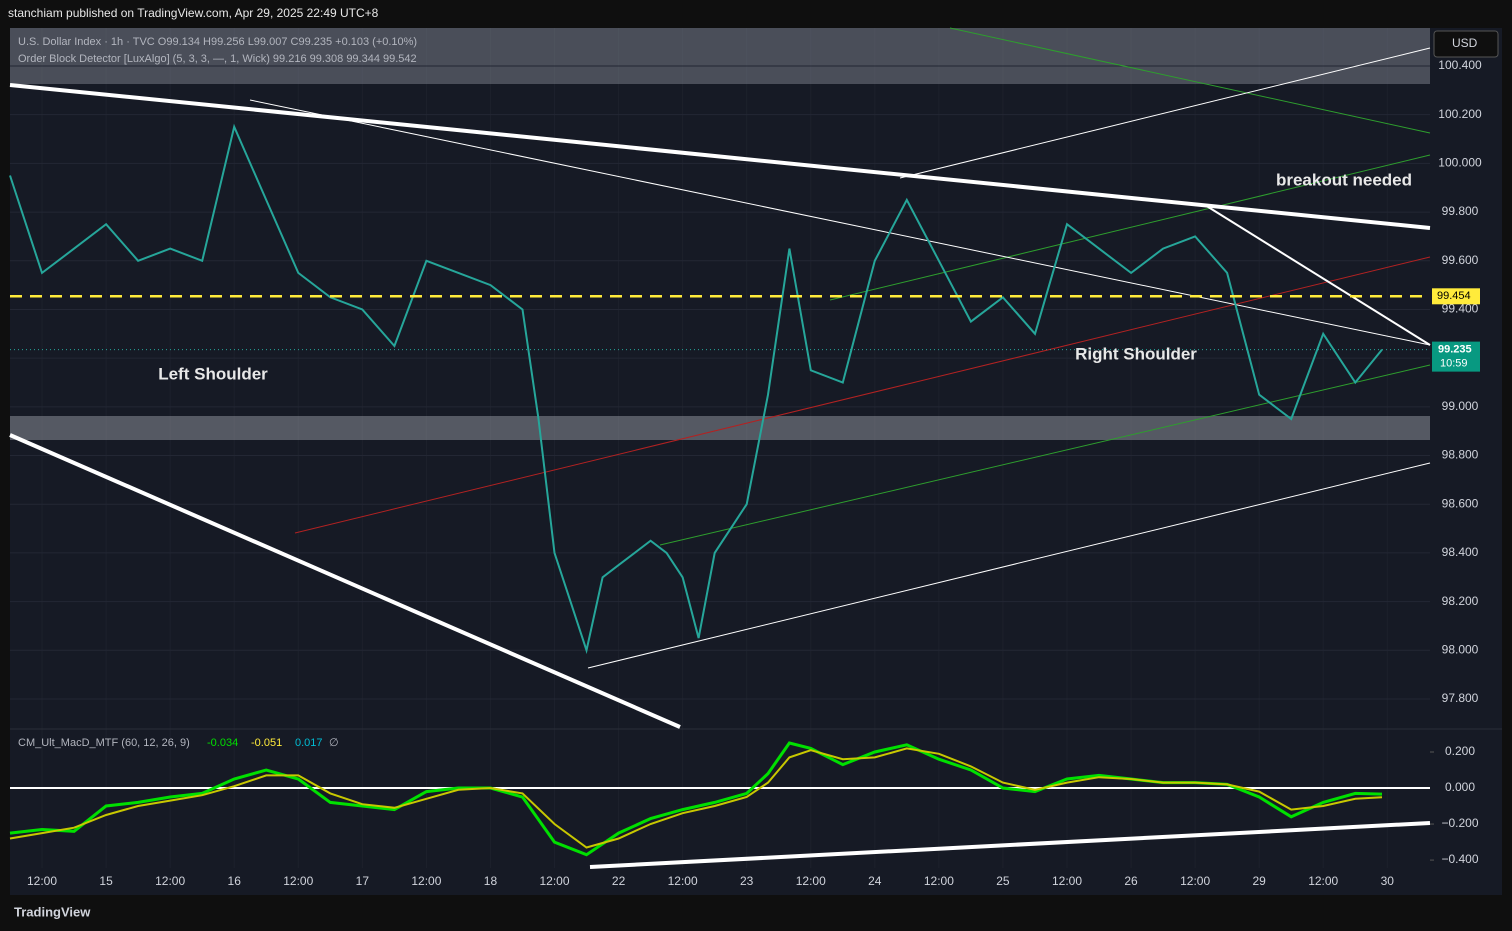 The image size is (1512, 931). I want to click on y-tick-label: 100.400, so click(1460, 65).